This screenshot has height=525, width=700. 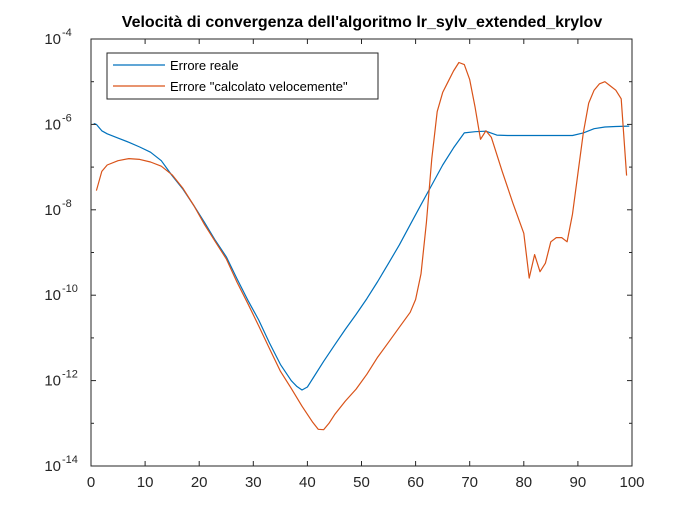 I want to click on y-tick-exponent: -6, so click(x=67, y=118).